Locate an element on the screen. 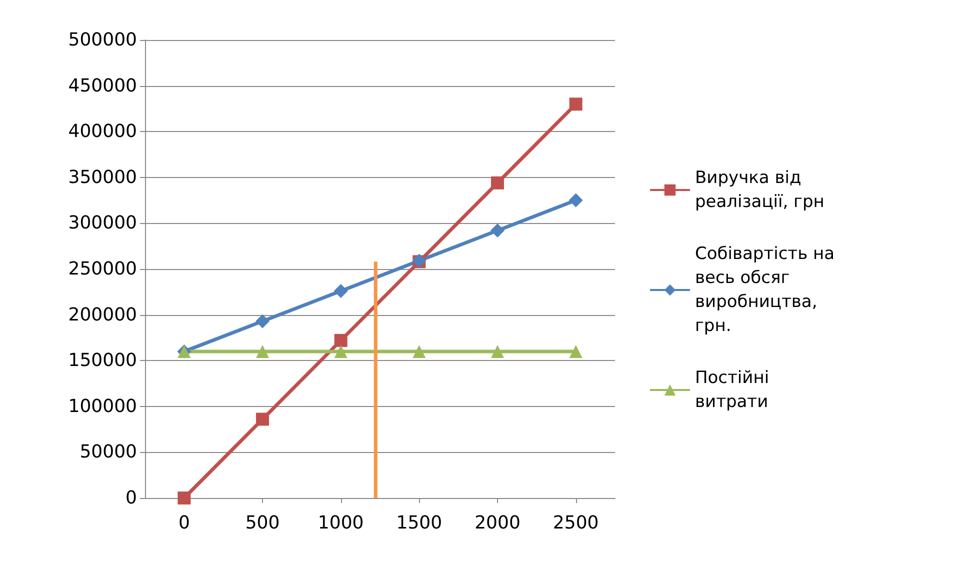 Image resolution: width=960 pixels, height=580 pixels. y-tick-label: 300000 is located at coordinates (102, 223).